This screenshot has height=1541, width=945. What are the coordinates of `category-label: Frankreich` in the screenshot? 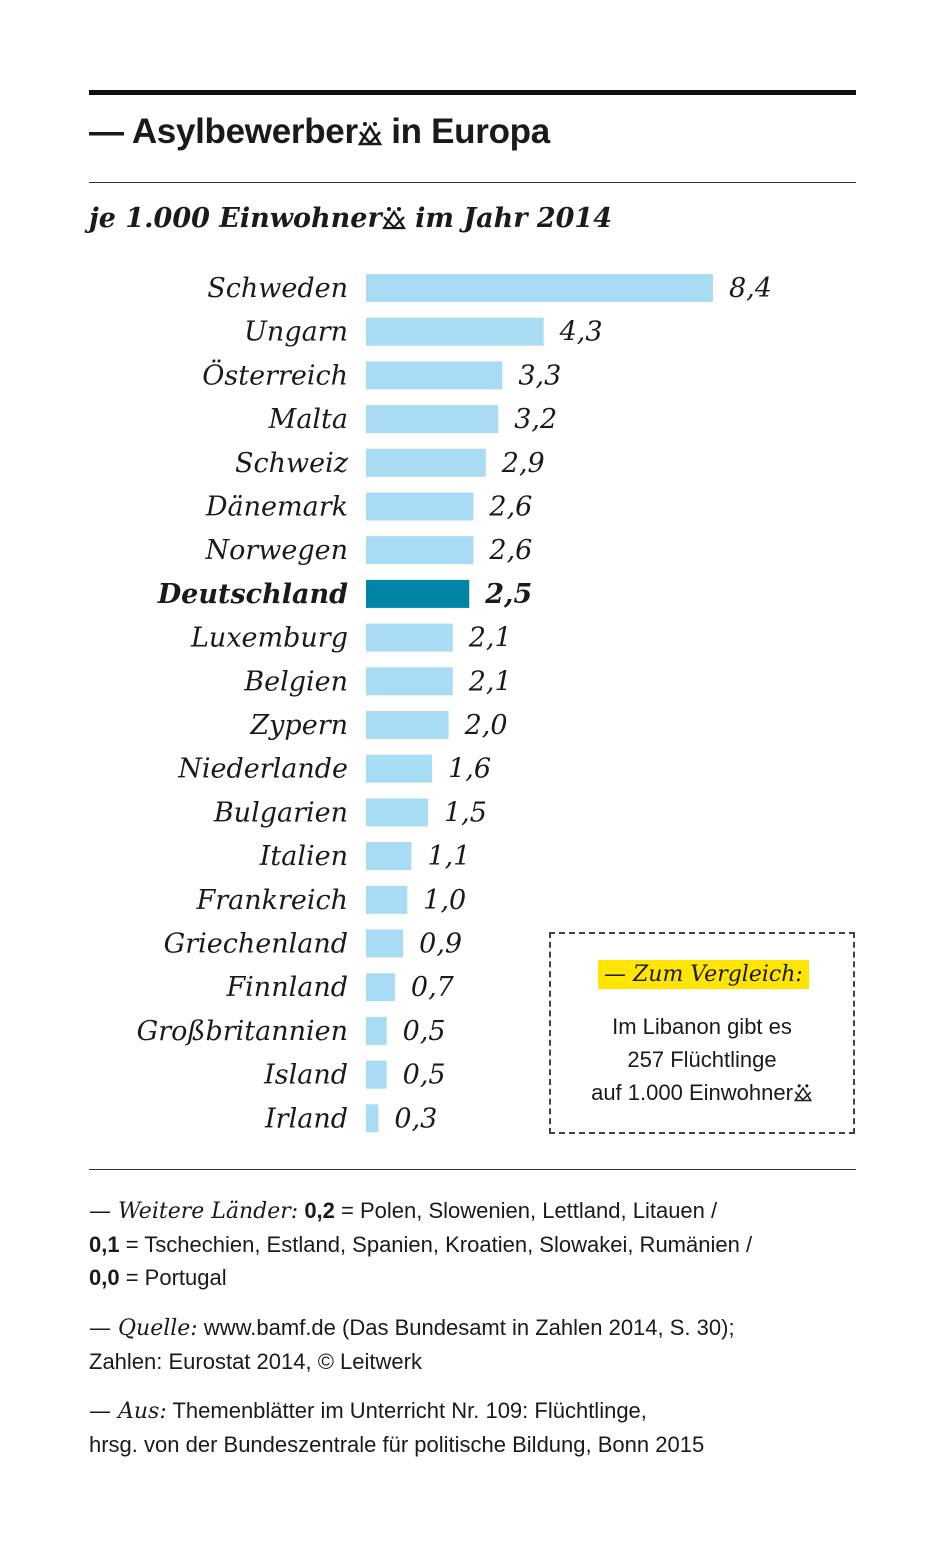 It's located at (271, 900).